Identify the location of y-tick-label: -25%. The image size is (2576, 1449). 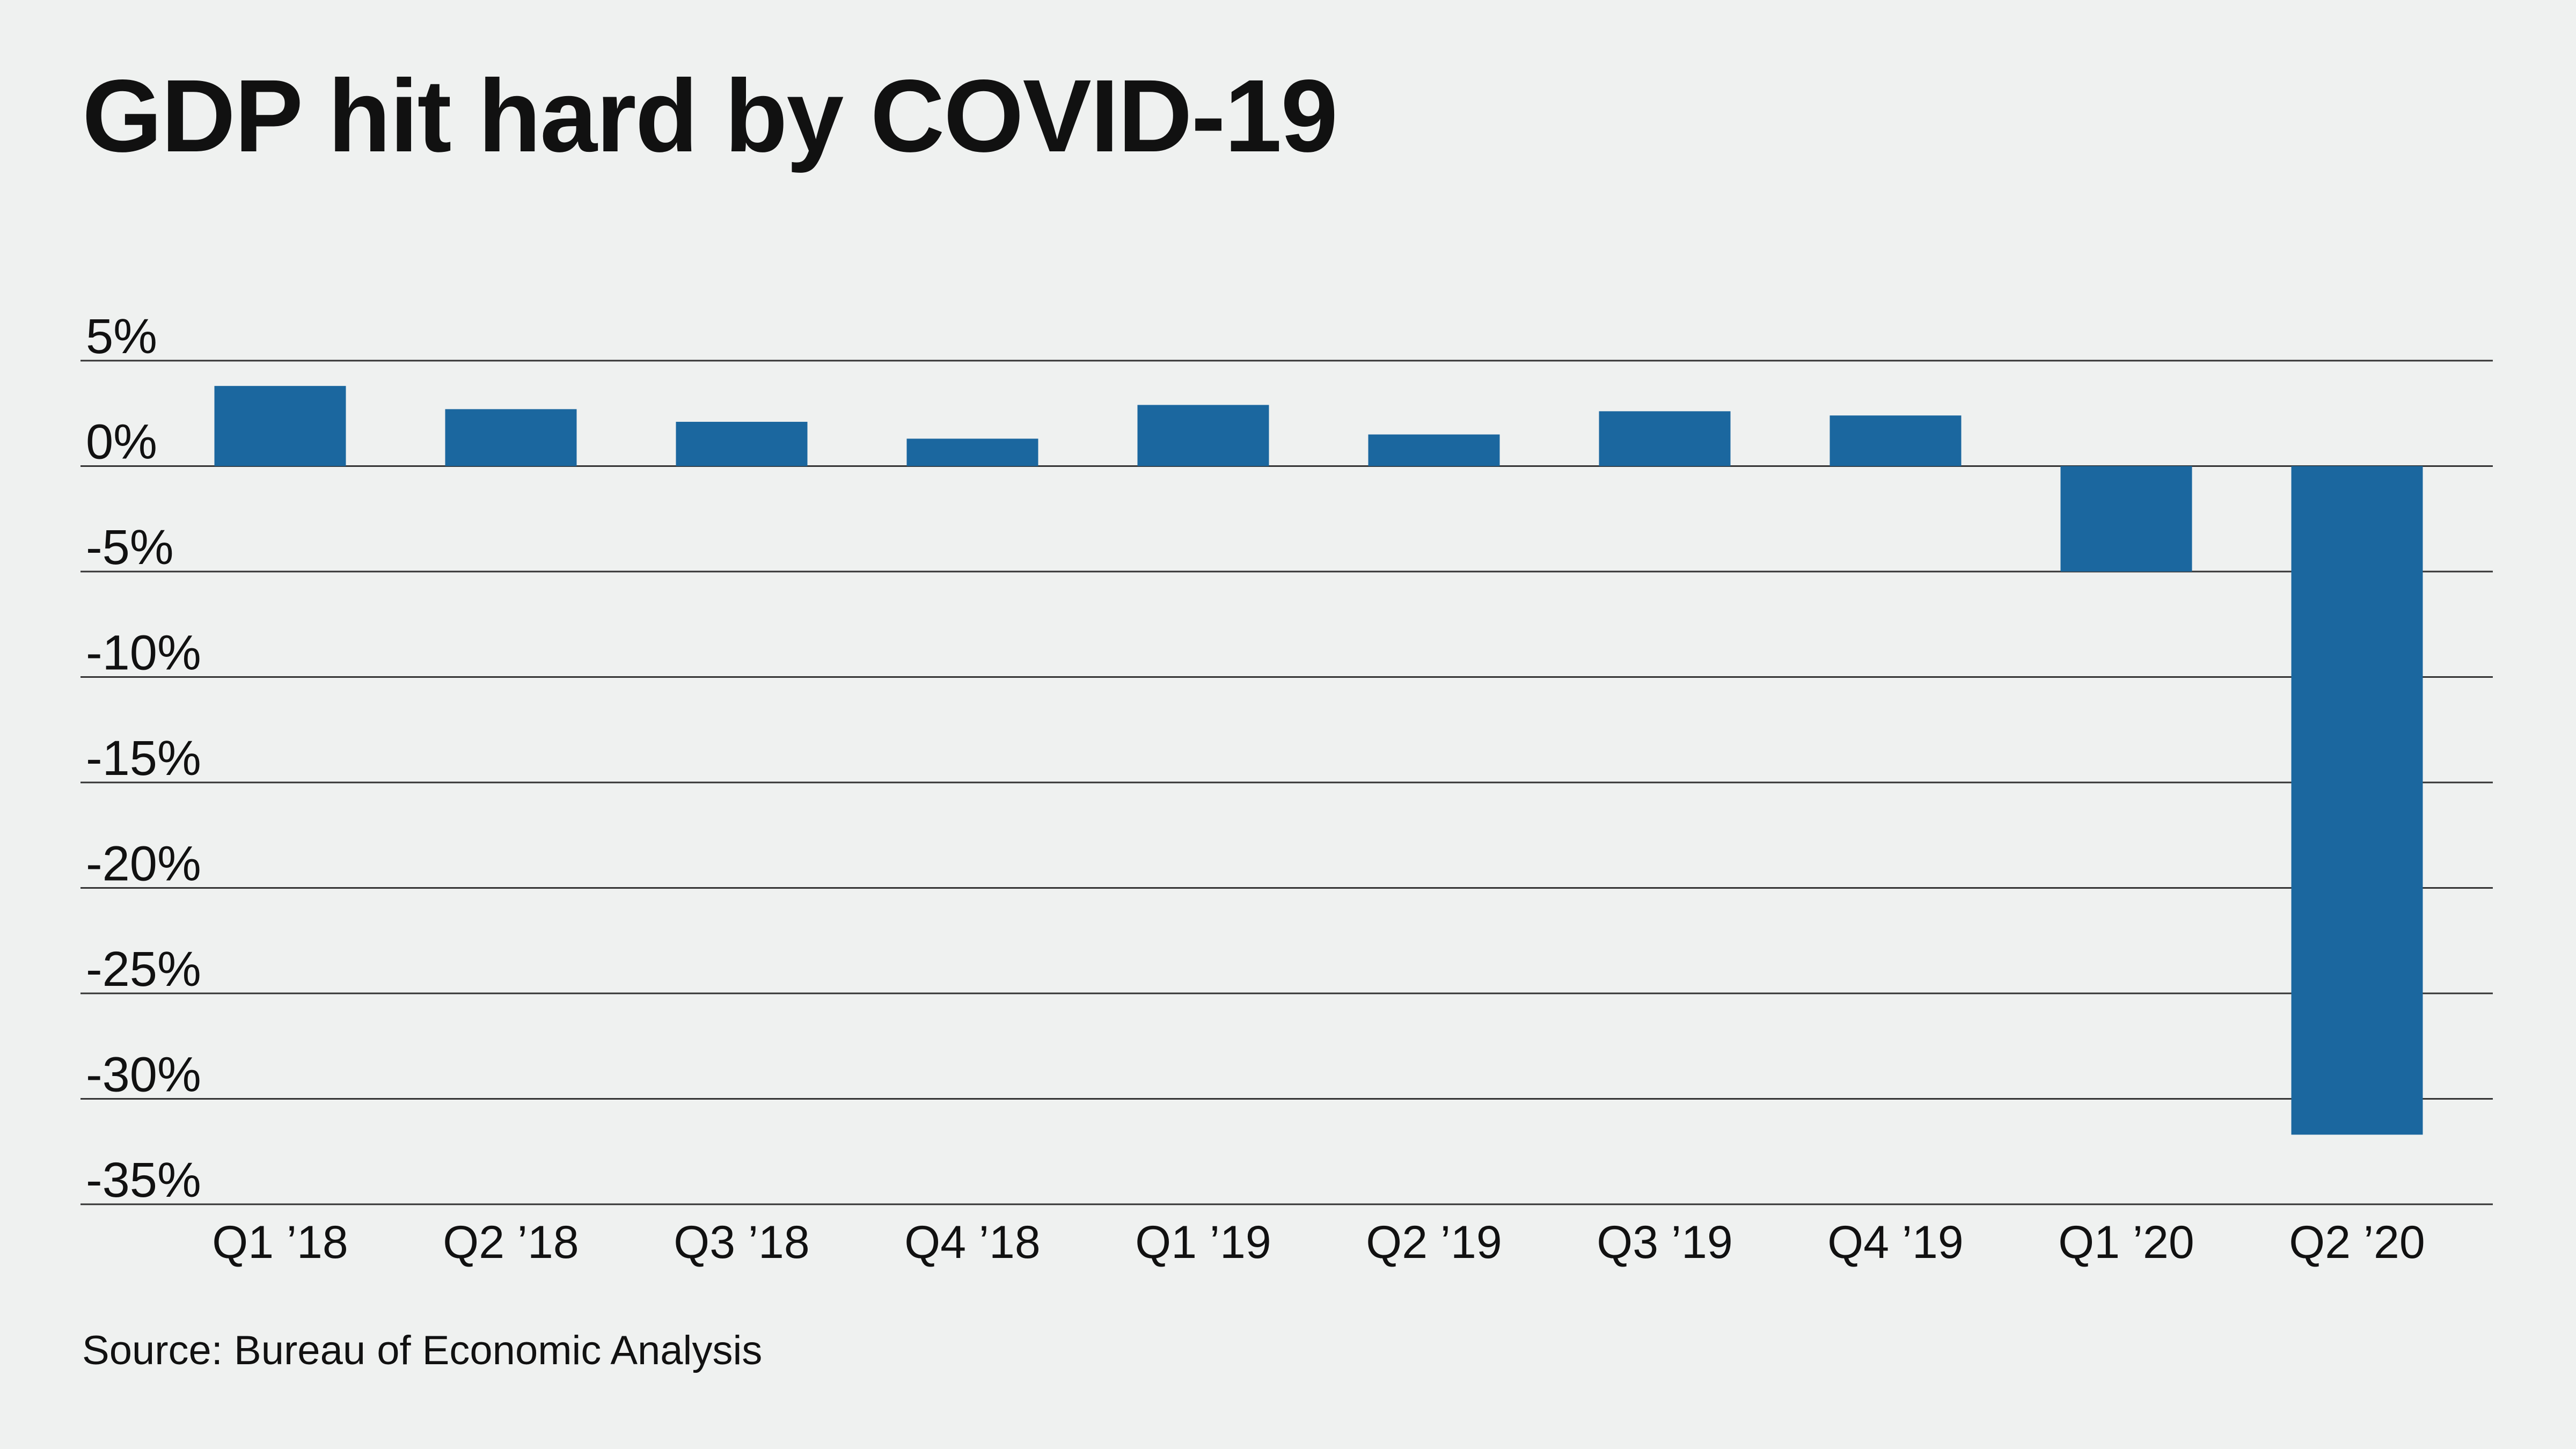
(143, 969).